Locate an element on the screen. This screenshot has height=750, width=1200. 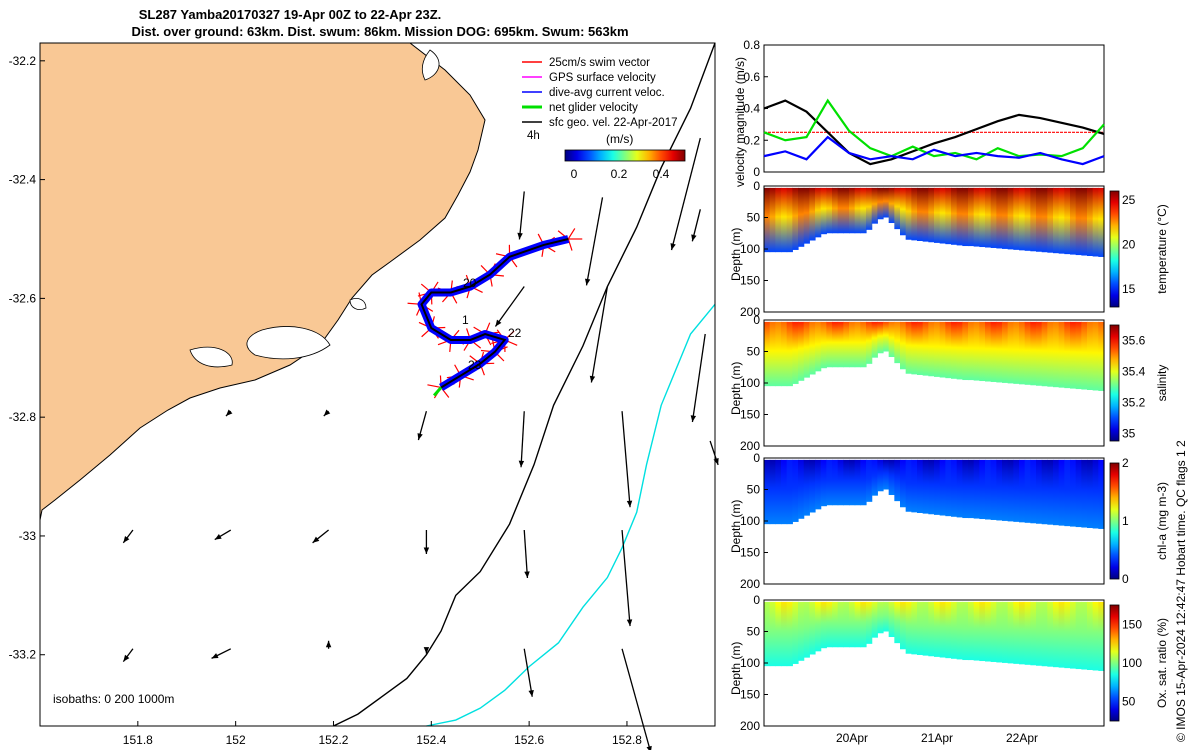
section-2-ylabel: Depth (m) is located at coordinates (736, 254).